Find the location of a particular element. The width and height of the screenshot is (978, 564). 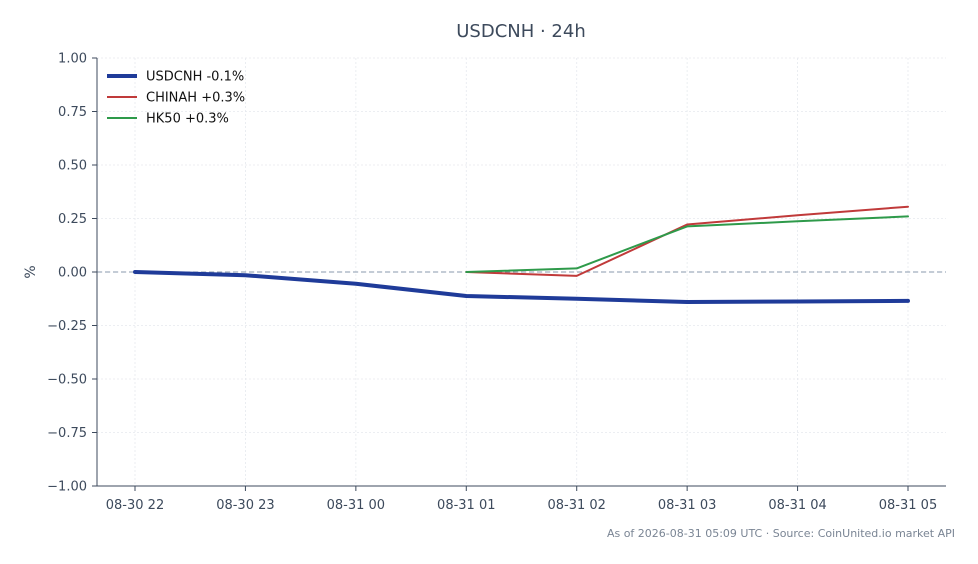

y-tick-label: 0.25 is located at coordinates (72, 219).